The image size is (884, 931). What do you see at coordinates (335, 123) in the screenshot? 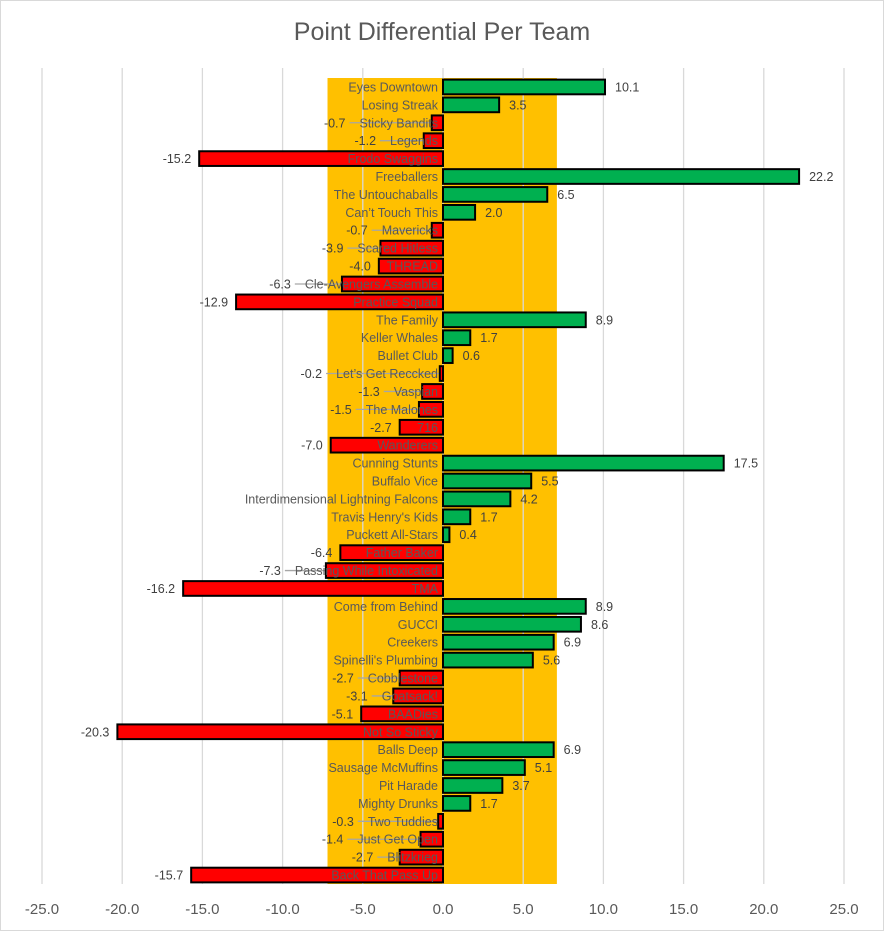
I see `value-label: -0.7` at bounding box center [335, 123].